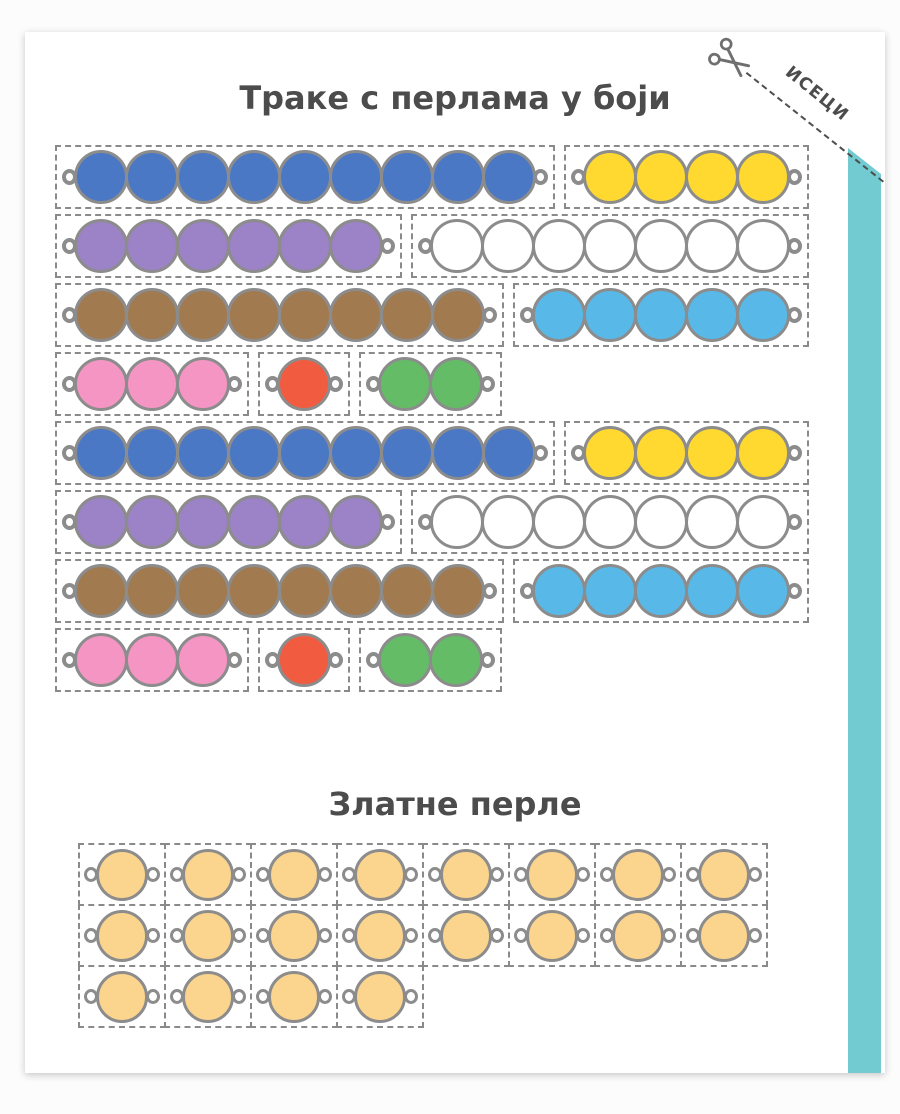 The height and width of the screenshot is (1114, 900). Describe the element at coordinates (864, 610) in the screenshot. I see `page-edge-accent` at that location.